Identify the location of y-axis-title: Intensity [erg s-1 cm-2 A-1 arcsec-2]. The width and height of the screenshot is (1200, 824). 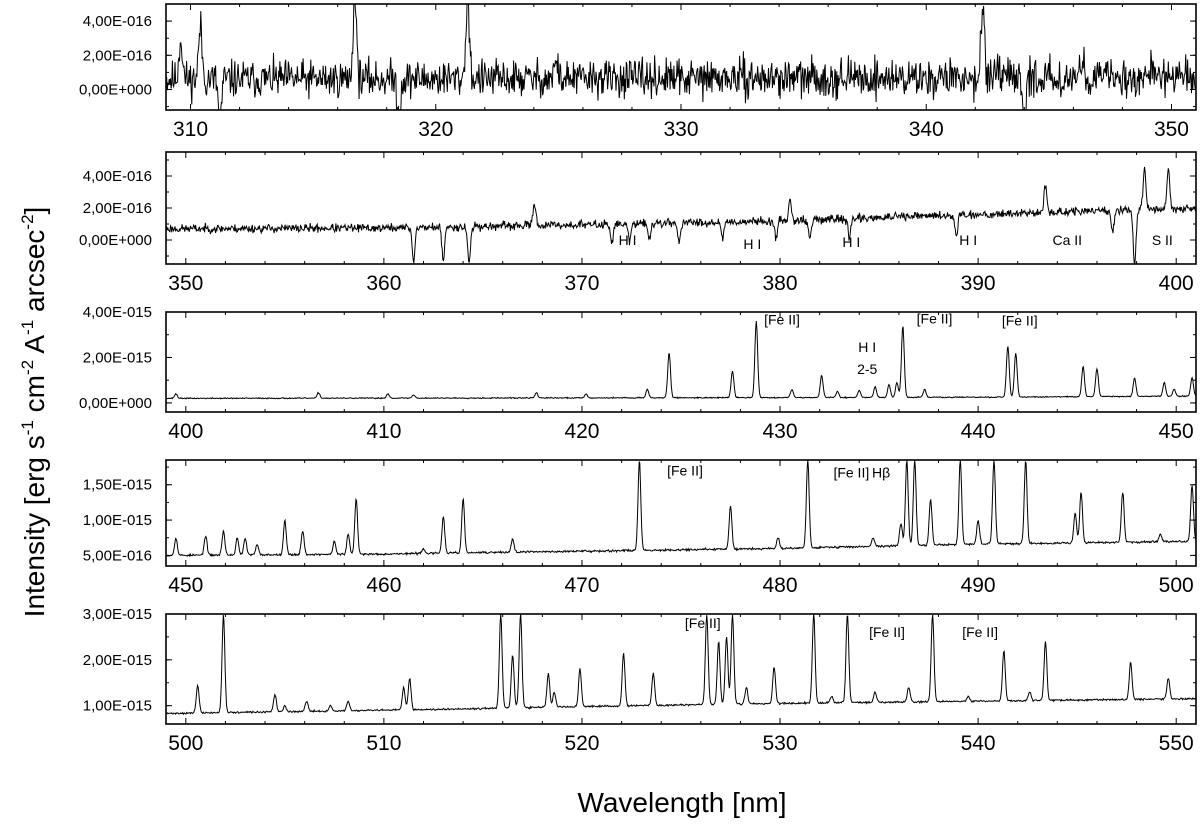
(34, 412).